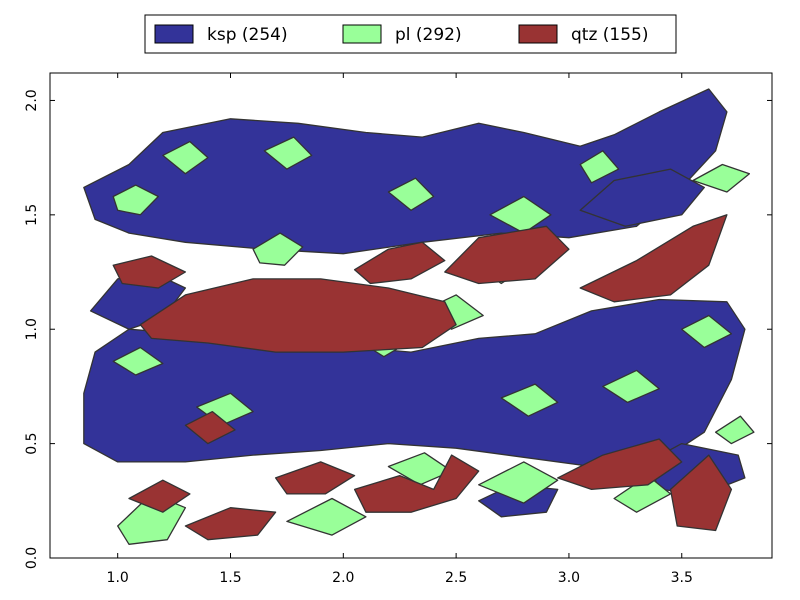  Describe the element at coordinates (32, 558) in the screenshot. I see `y-tick-label: 0.0` at that location.